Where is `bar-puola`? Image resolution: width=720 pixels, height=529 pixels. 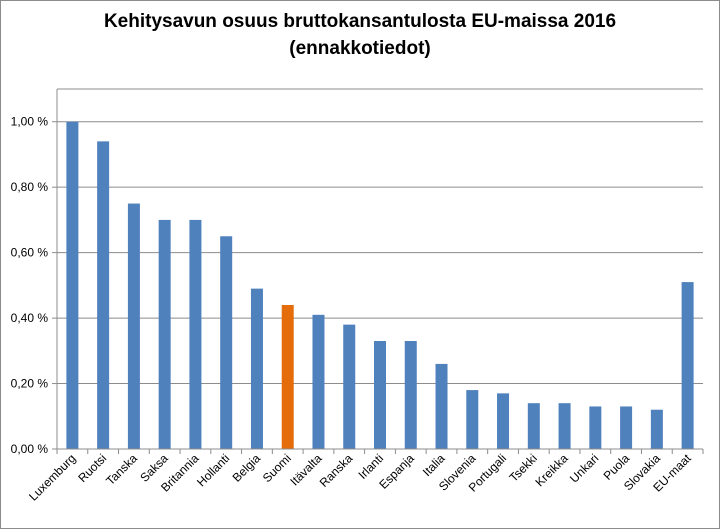 bar-puola is located at coordinates (626, 427).